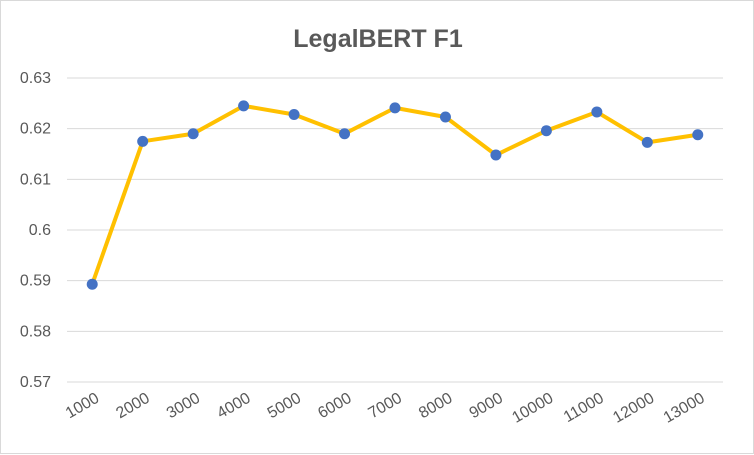 This screenshot has height=455, width=754. I want to click on x-tick-label: 2000, so click(132, 406).